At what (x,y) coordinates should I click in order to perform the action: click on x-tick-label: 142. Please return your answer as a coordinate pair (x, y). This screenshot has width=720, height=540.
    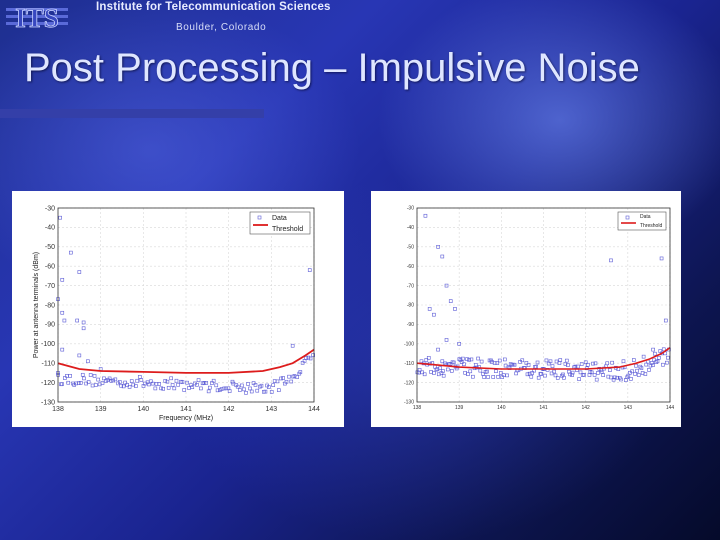
    Looking at the image, I should click on (585, 408).